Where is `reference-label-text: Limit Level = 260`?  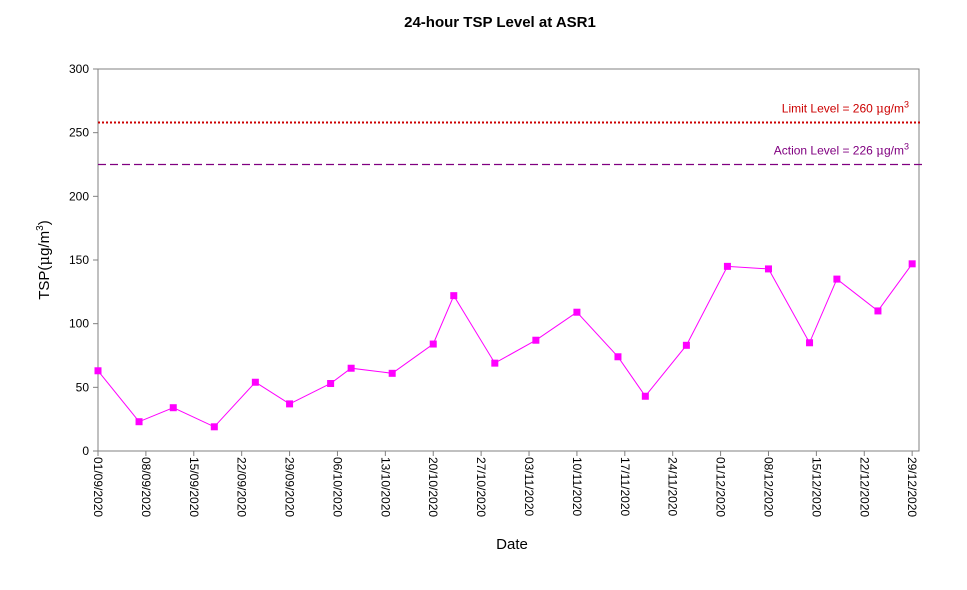 reference-label-text: Limit Level = 260 is located at coordinates (829, 108).